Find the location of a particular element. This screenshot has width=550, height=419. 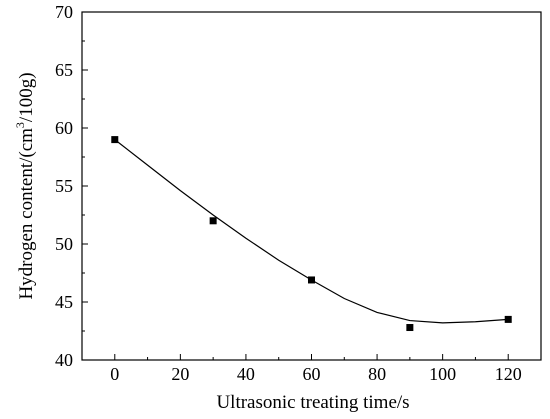

y-axis-label-superscript: 3 is located at coordinates (20, 125).